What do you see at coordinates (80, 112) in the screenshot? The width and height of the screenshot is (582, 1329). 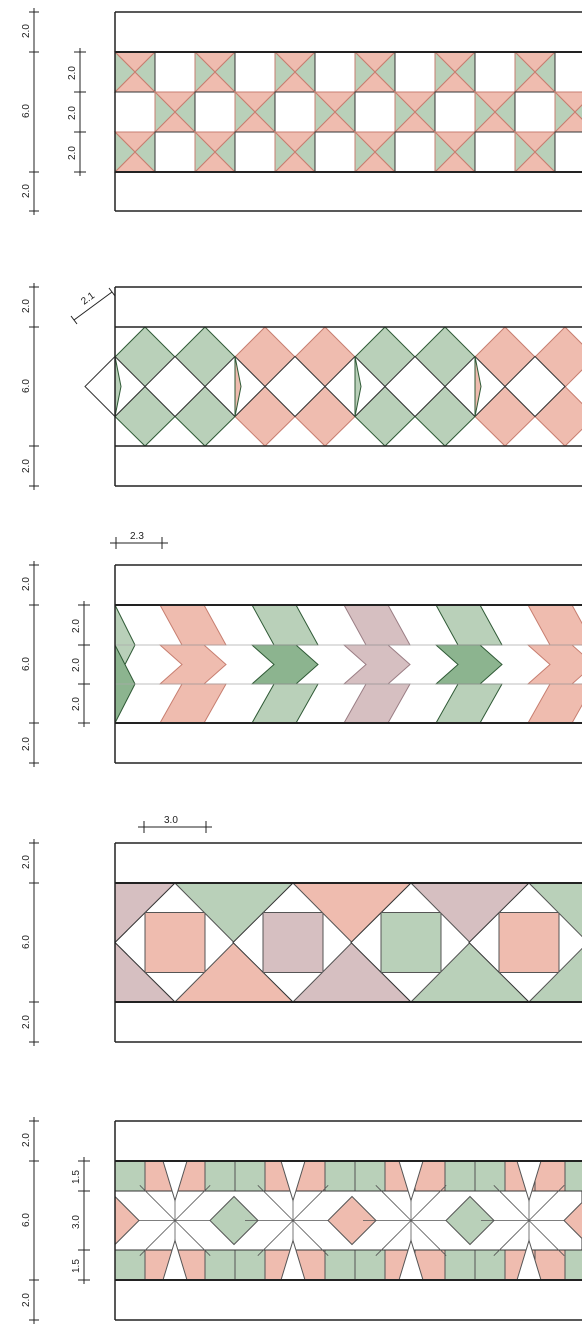 I see `pattern-1-dim-inner` at bounding box center [80, 112].